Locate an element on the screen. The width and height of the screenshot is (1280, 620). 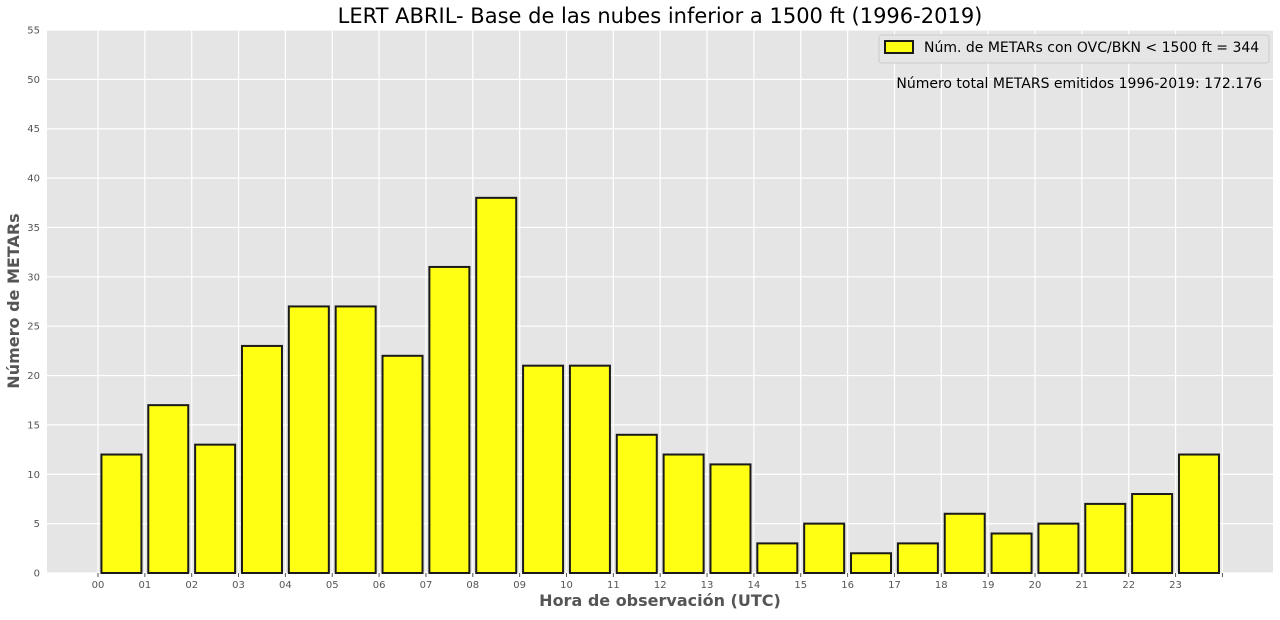
y-tick-label: 5 is located at coordinates (37, 524).